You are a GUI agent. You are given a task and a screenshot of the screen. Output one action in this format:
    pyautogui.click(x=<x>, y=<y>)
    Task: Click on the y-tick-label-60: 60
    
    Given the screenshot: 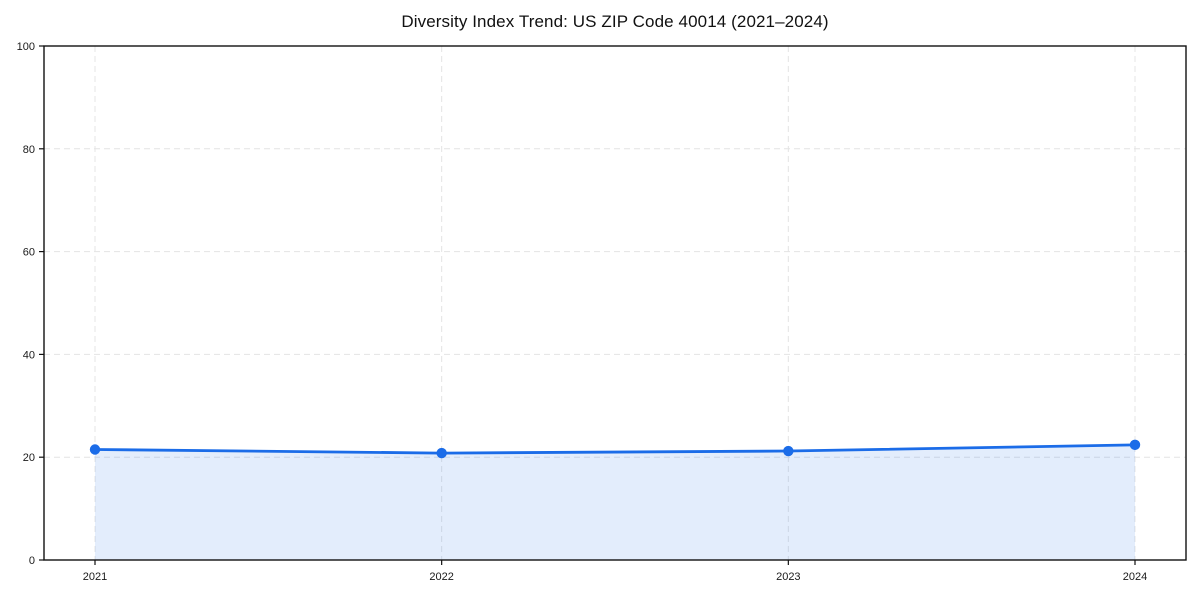 What is the action you would take?
    pyautogui.click(x=29, y=253)
    